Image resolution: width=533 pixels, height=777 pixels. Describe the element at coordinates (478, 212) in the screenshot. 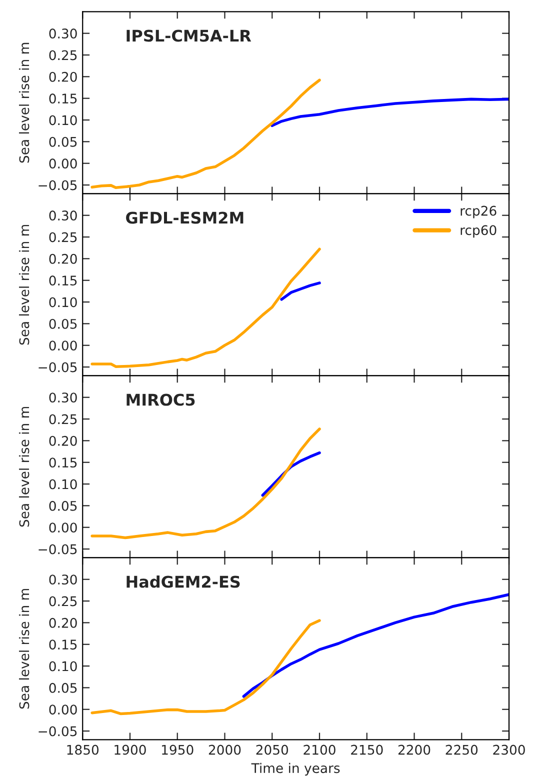

I see `legend-label: rcp26` at that location.